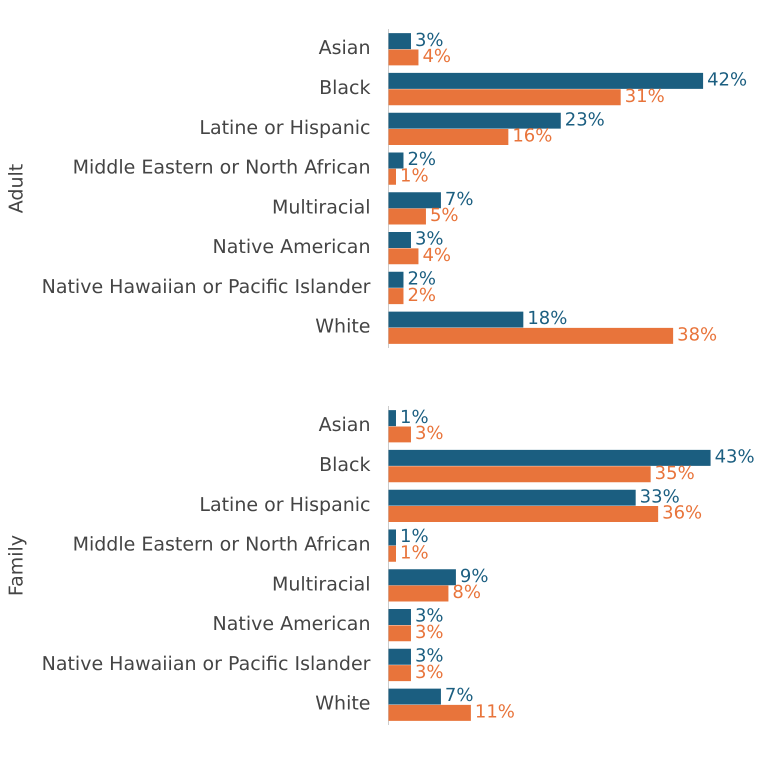  What do you see at coordinates (16, 189) in the screenshot?
I see `y-axis-title: Adult` at bounding box center [16, 189].